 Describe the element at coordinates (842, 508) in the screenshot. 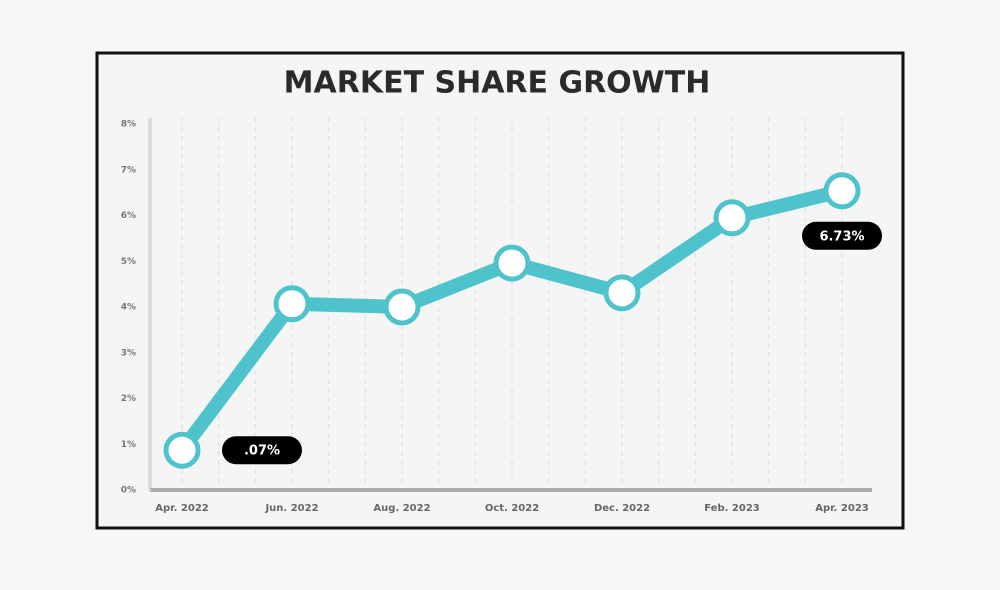

I see `x-tick-label: Apr. 2023` at that location.